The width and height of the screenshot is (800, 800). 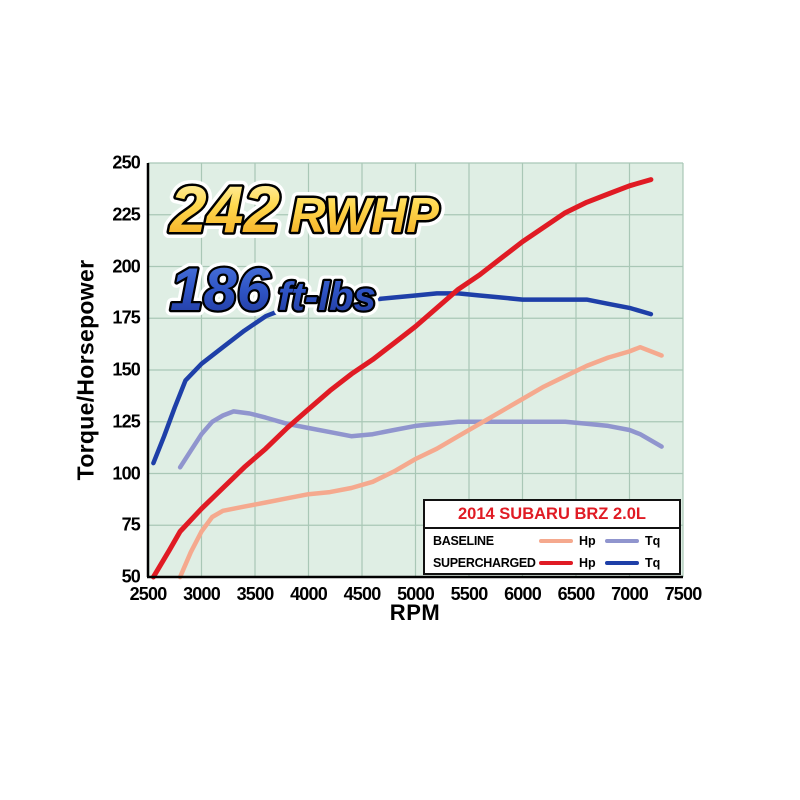 I want to click on legend-label-supercharged: SUPERCHARGED, so click(x=484, y=563).